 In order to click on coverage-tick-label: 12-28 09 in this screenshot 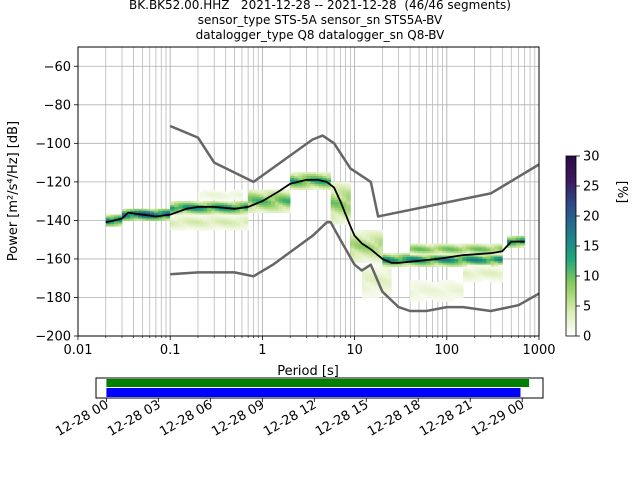, I will do `click(238, 418)`.